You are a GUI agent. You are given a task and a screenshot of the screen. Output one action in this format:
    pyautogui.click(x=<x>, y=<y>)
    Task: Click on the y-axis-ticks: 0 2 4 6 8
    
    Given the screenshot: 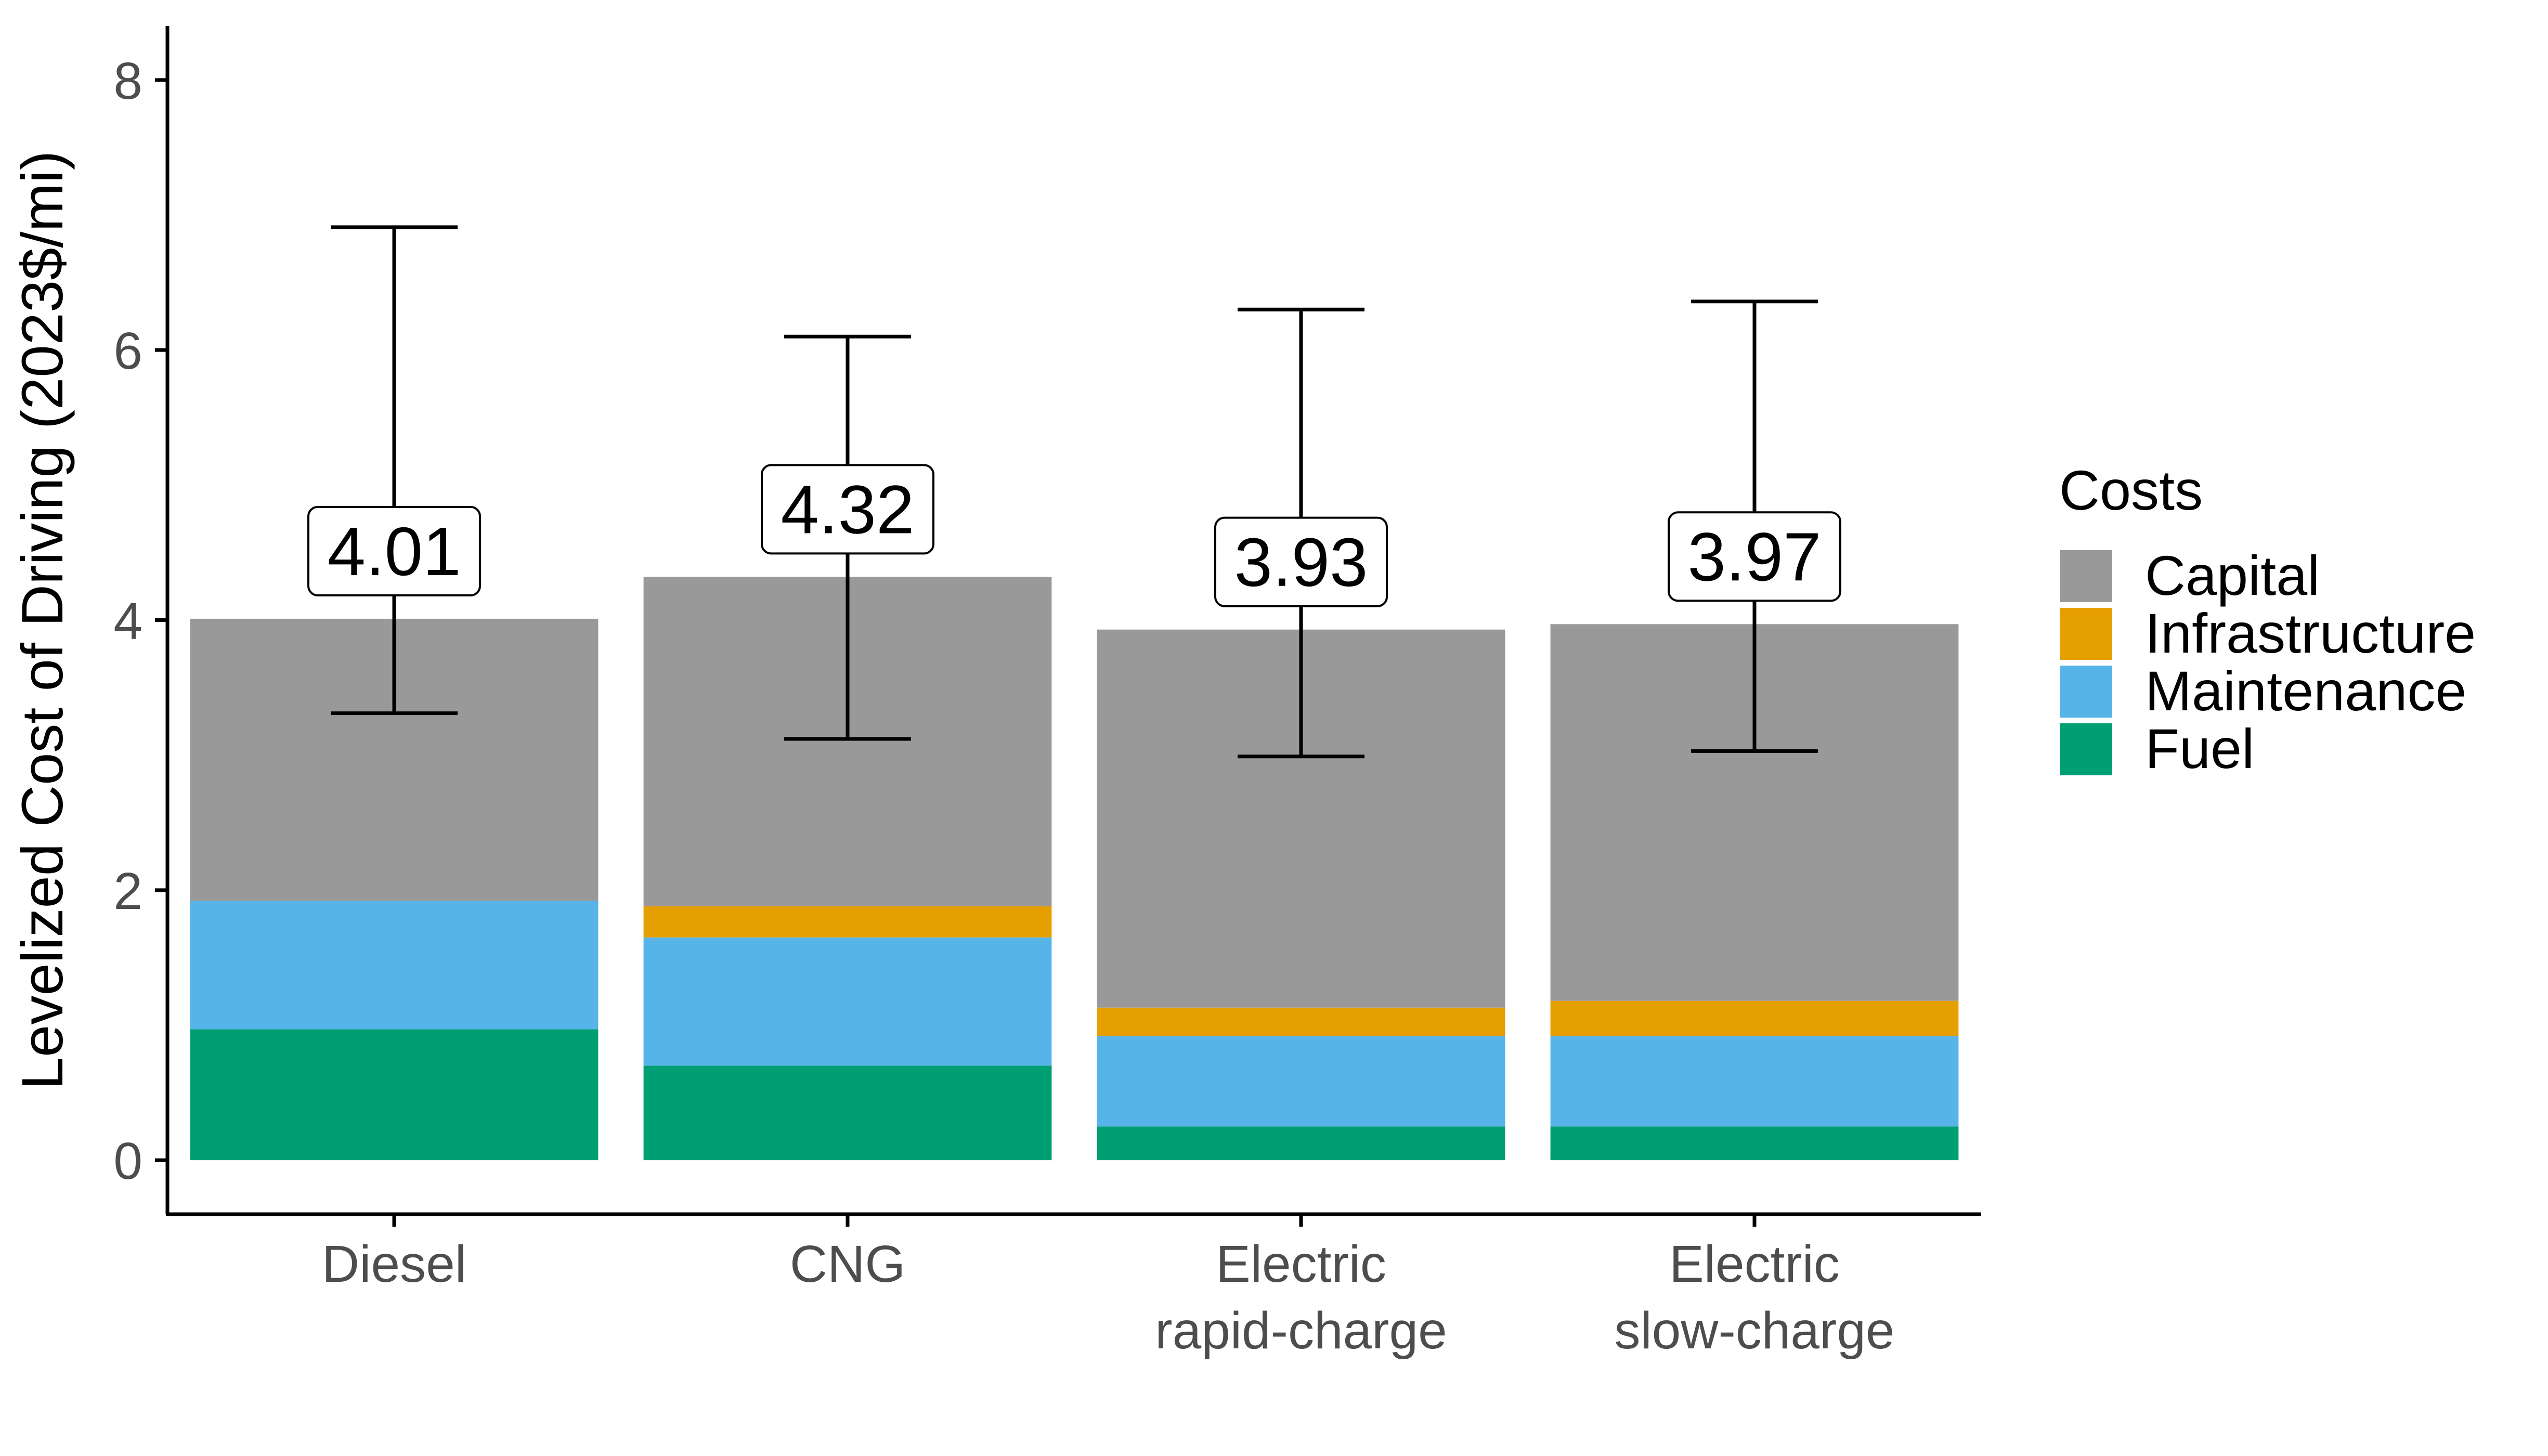 What is the action you would take?
    pyautogui.click(x=140, y=621)
    